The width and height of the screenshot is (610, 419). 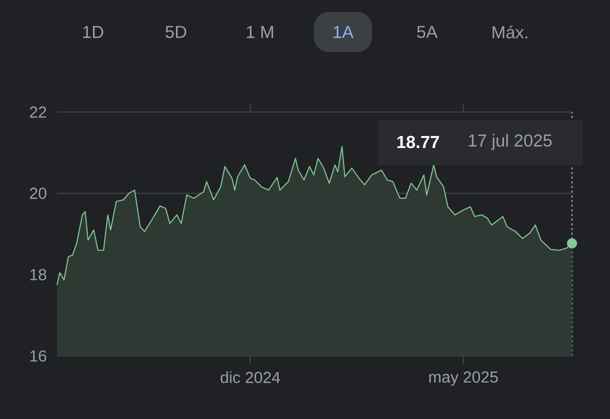 What do you see at coordinates (260, 32) in the screenshot?
I see `text: 1 M` at bounding box center [260, 32].